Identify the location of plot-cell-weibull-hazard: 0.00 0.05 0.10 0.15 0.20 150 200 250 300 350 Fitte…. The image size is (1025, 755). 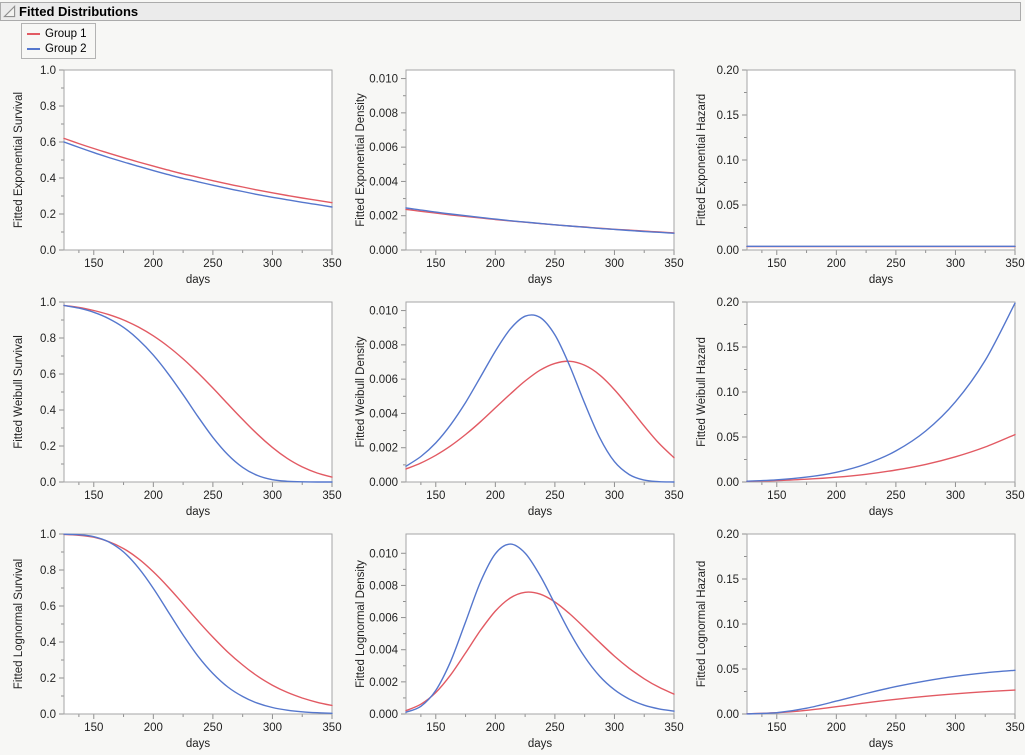
(854, 408).